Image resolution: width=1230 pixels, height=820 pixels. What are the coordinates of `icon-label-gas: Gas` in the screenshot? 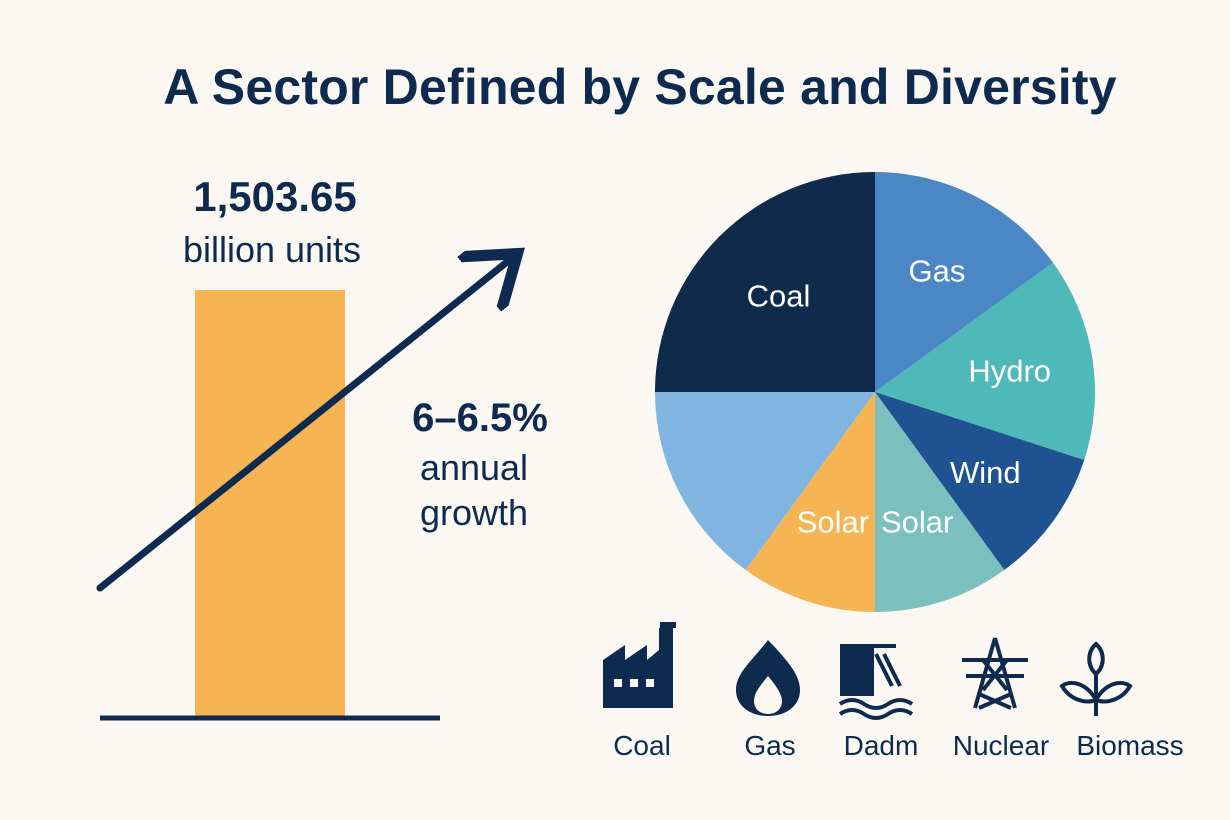 It's located at (770, 745).